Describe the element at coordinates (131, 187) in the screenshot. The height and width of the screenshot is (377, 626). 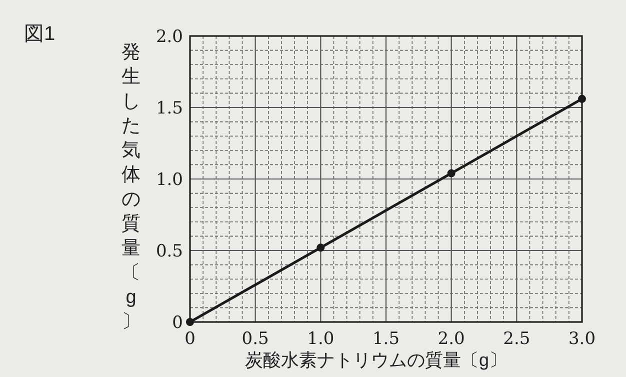
I see `text: 発生した気体の質量〔g〕` at that location.